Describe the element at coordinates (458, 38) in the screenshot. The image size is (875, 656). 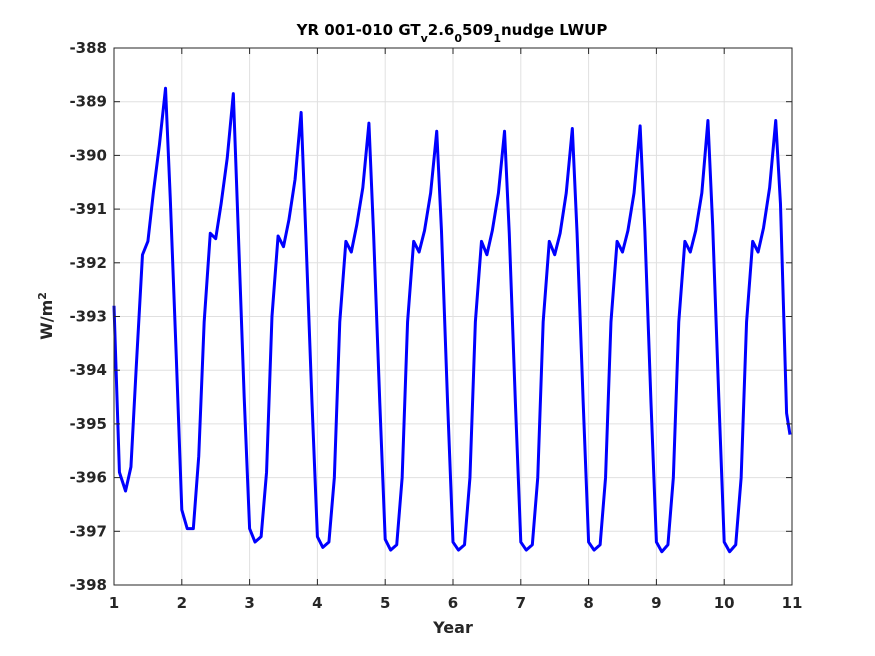
I see `title-part-3: 0` at that location.